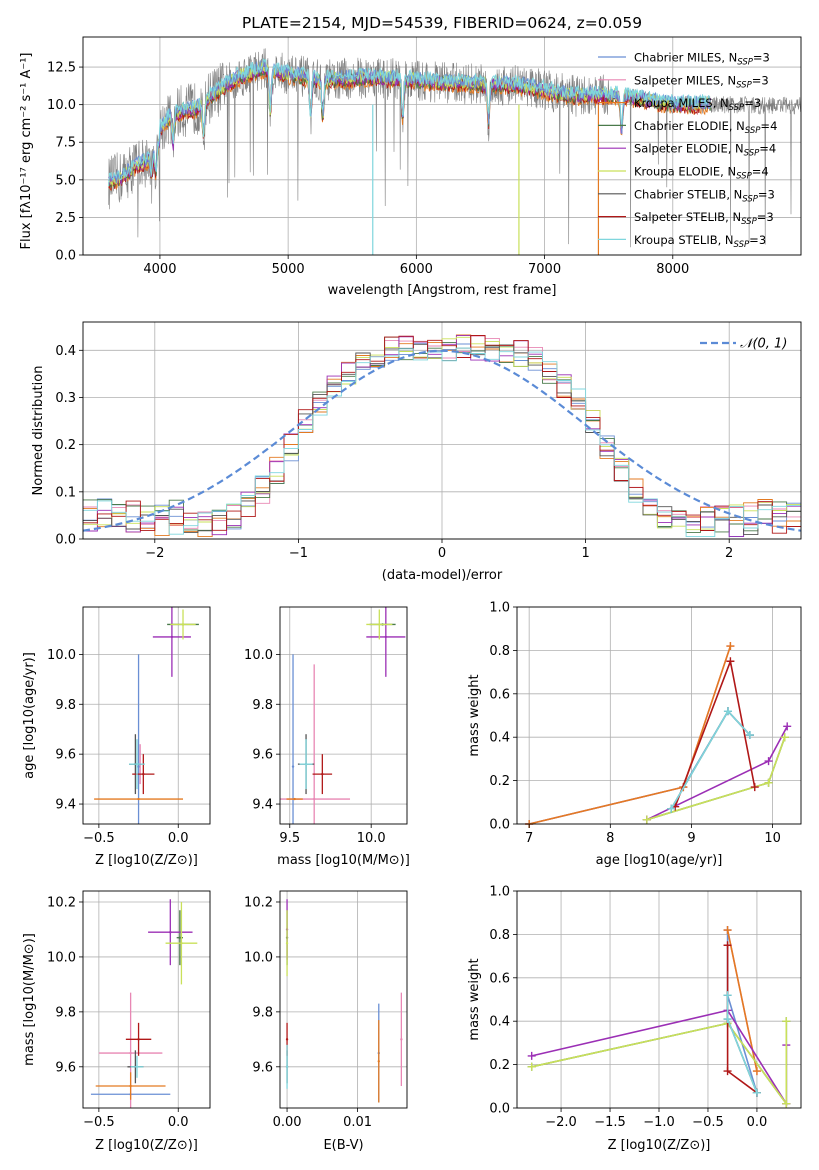  I want to click on legend-n: 4, so click(772, 149).